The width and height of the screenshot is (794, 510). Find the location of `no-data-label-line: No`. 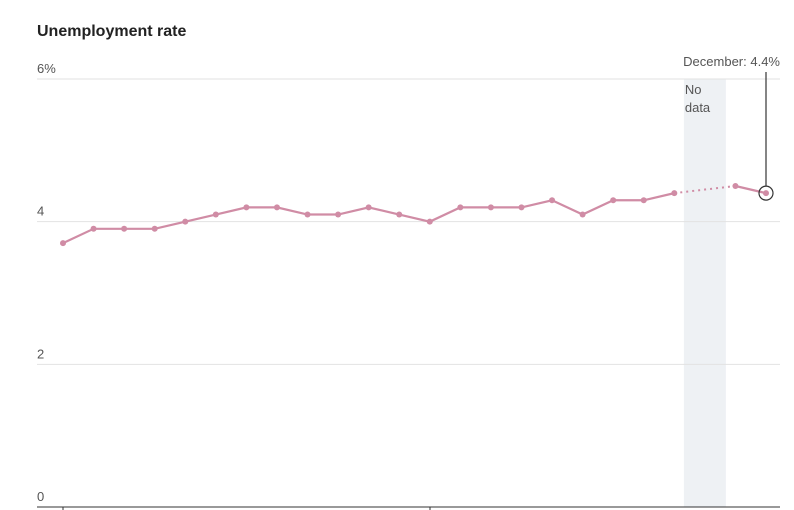

no-data-label-line: No is located at coordinates (693, 89).